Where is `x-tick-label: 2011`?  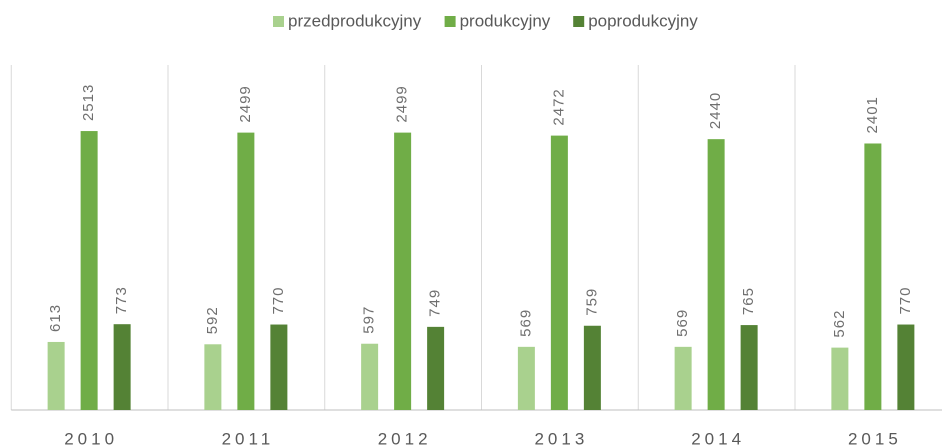
x-tick-label: 2011 is located at coordinates (248, 438).